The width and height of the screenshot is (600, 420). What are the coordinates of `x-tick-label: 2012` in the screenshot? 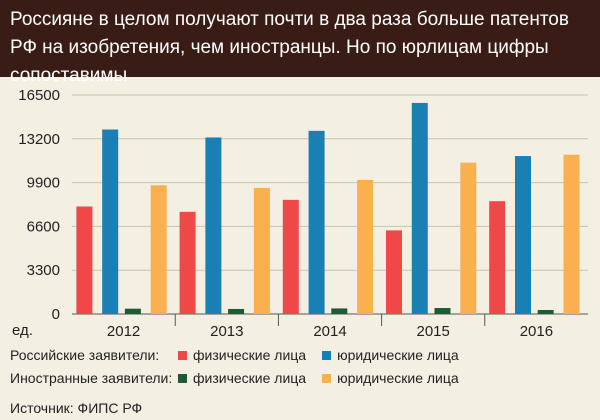 It's located at (123, 331).